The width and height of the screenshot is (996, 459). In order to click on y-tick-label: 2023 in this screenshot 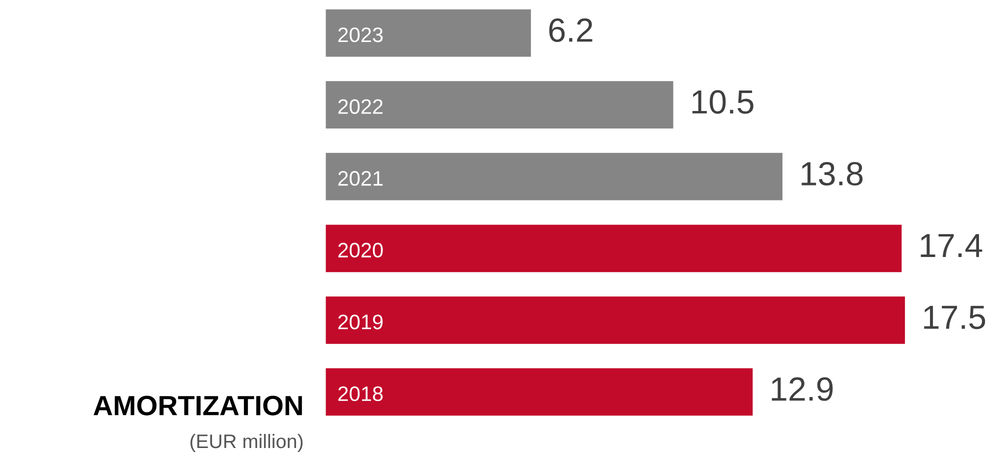, I will do `click(360, 34)`.